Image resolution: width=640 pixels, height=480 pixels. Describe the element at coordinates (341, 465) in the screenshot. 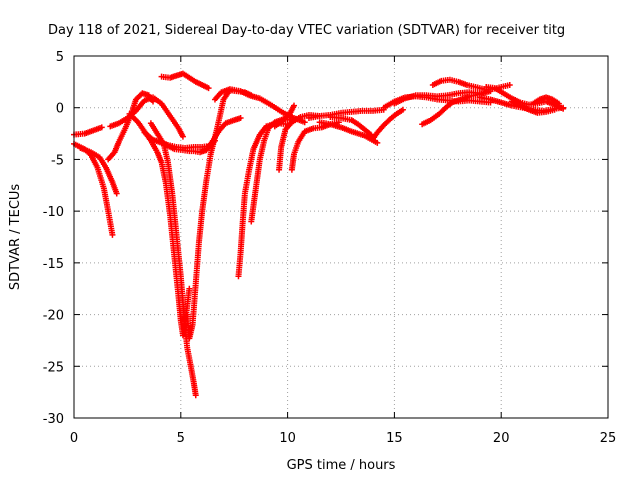

I see `x-axis-label: GPS time / hours` at that location.